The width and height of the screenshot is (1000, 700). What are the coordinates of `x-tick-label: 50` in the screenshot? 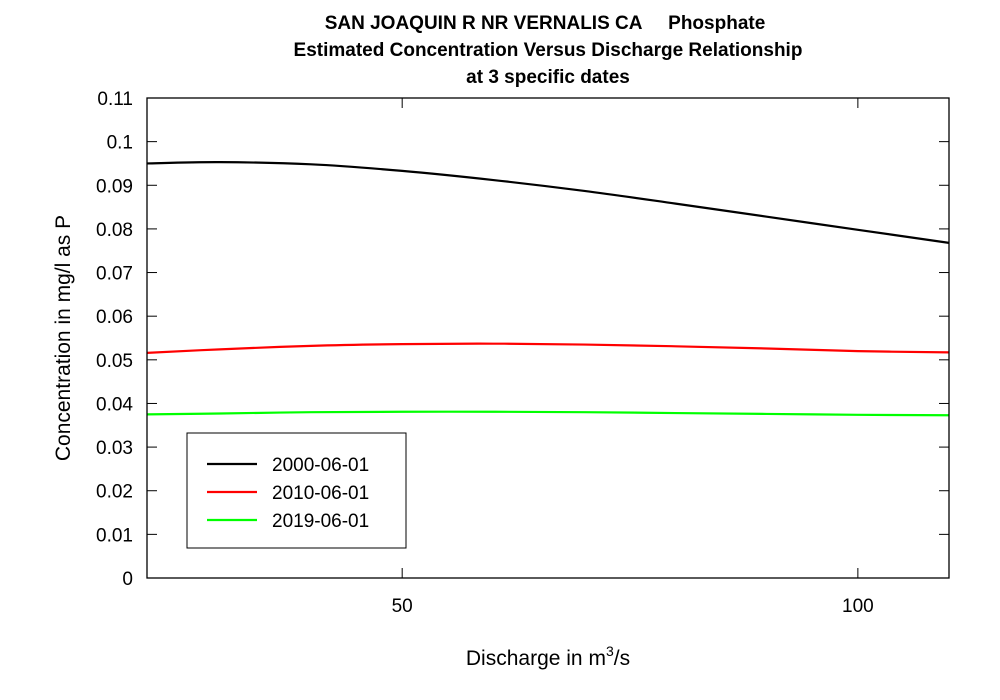 It's located at (402, 606).